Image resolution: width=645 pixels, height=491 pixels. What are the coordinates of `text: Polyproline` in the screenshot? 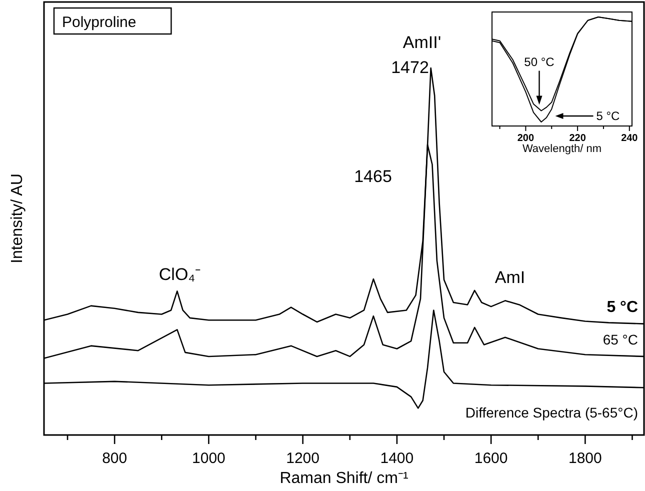 It's located at (99, 22).